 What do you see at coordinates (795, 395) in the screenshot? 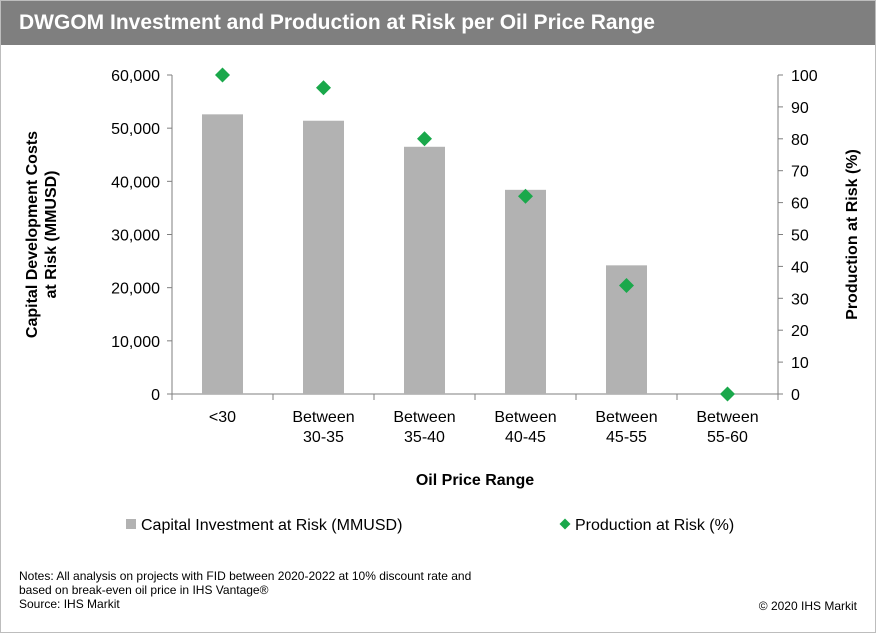
I see `y-tick-label-right: 0` at bounding box center [795, 395].